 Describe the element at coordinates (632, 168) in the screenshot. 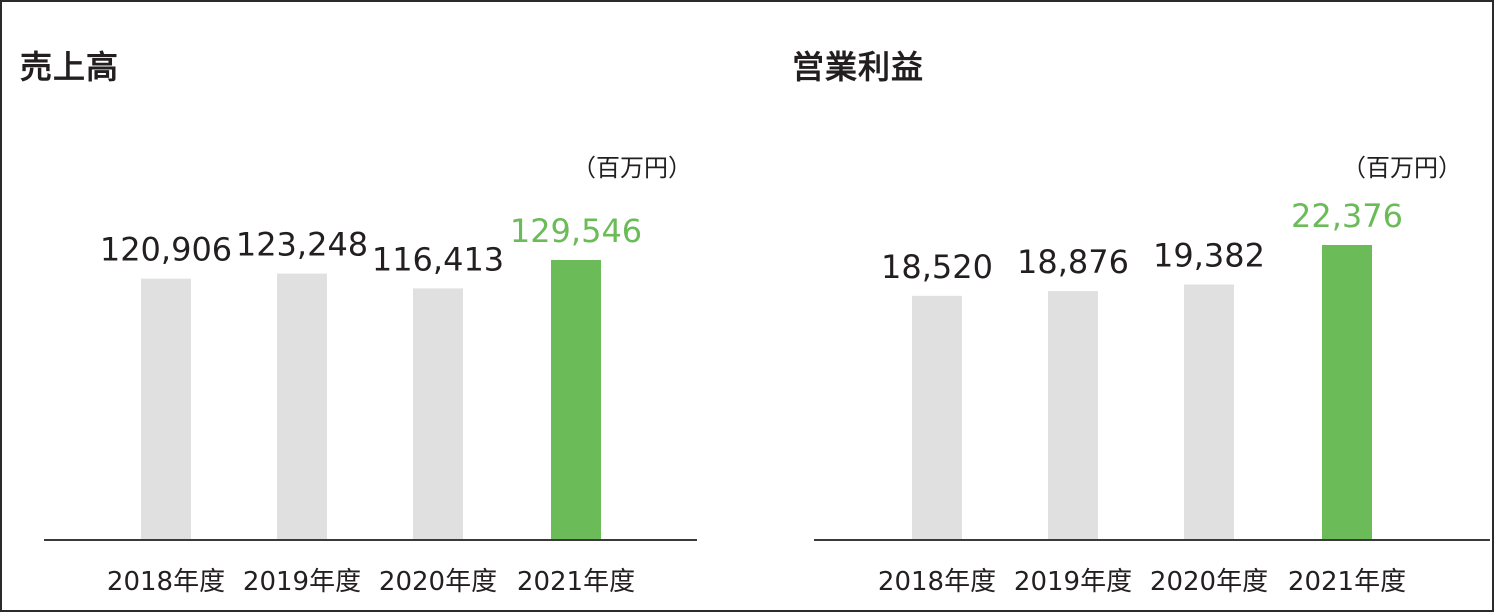

I see `sales-unit-label: （百万円）` at that location.